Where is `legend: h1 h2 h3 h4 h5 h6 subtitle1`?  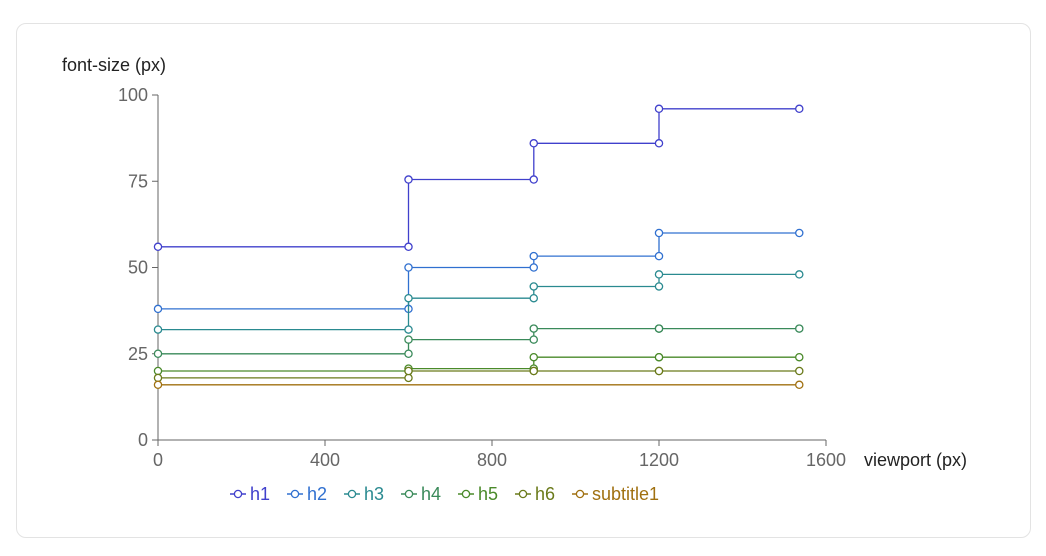
legend: h1 h2 h3 h4 h5 h6 subtitle1 is located at coordinates (444, 494).